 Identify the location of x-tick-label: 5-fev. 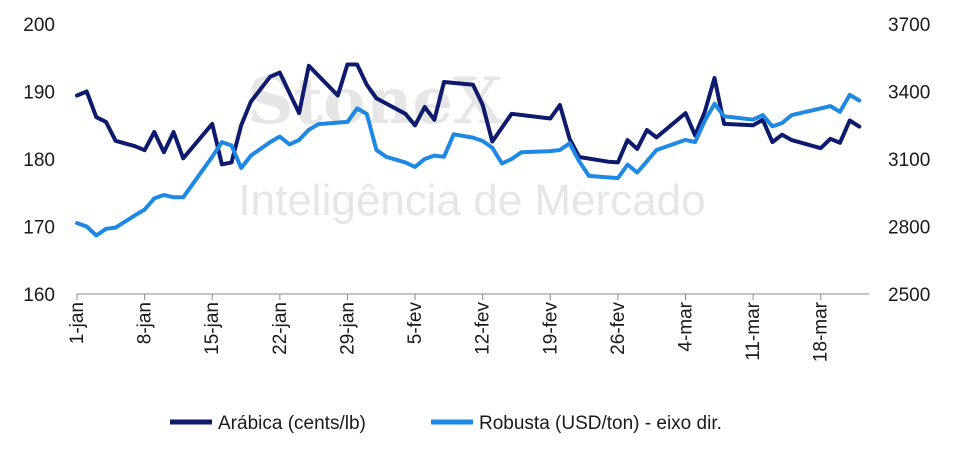
(415, 323).